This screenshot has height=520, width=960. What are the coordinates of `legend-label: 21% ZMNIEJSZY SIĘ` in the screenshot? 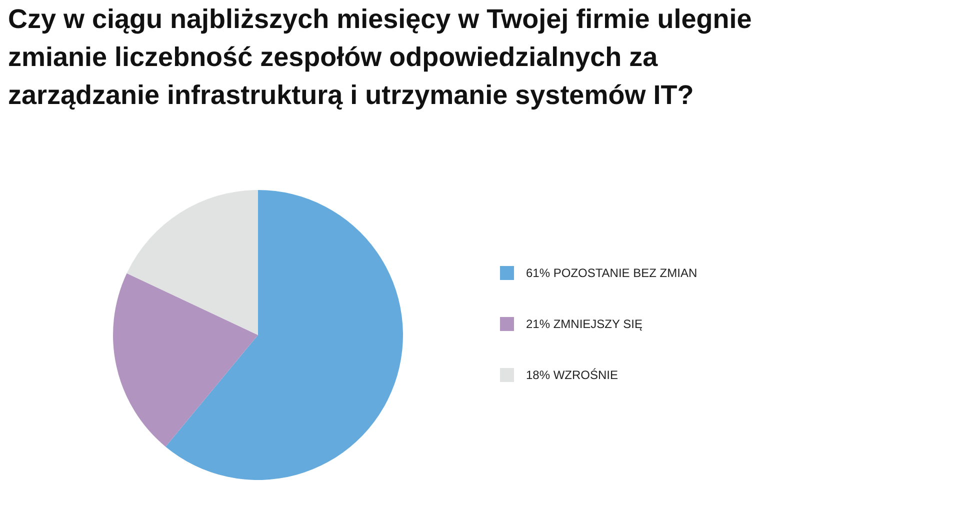 It's located at (584, 324).